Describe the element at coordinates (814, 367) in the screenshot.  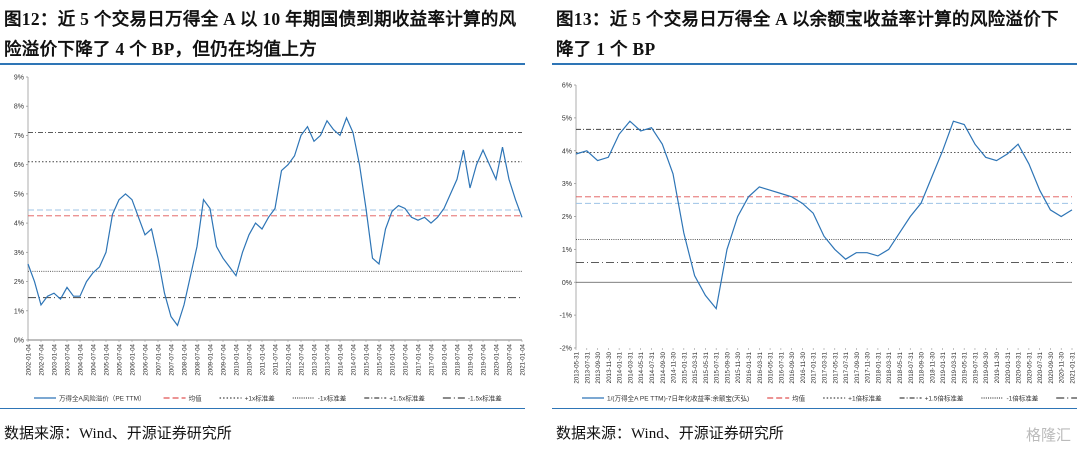
I see `x-tick-label: 2017-01-31` at that location.